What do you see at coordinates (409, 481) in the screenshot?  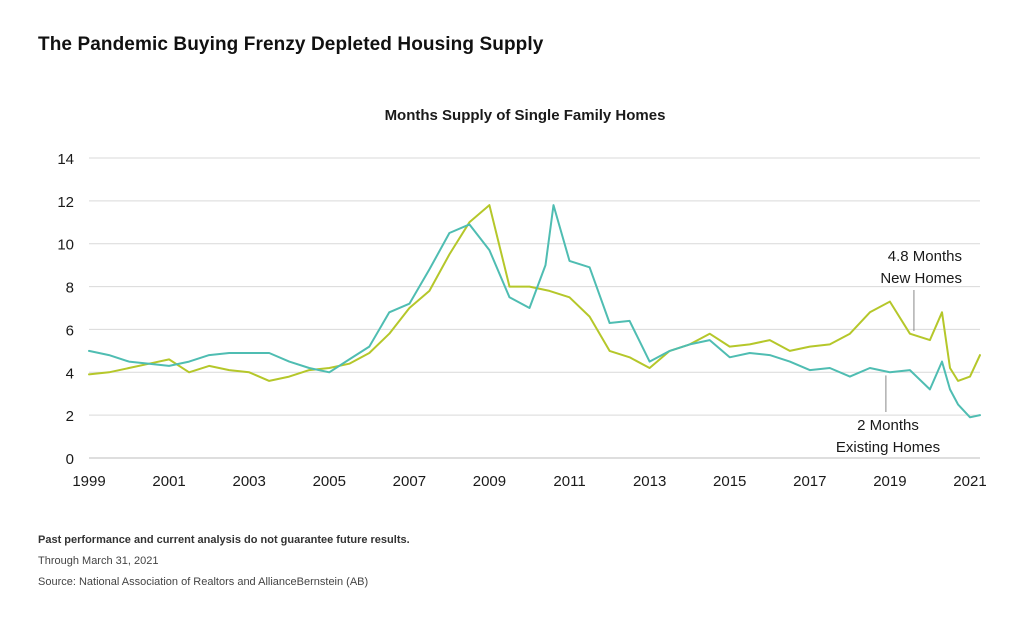 I see `x-tick-label: 2007` at bounding box center [409, 481].